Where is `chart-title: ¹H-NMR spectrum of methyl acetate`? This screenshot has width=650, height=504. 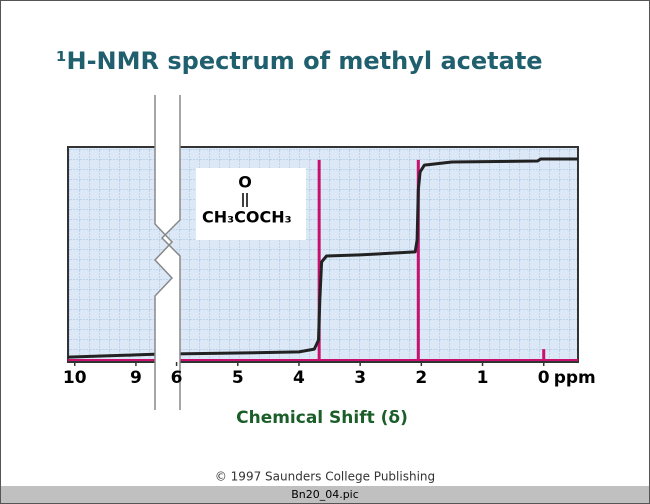
chart-title: ¹H-NMR spectrum of methyl acetate is located at coordinates (299, 61).